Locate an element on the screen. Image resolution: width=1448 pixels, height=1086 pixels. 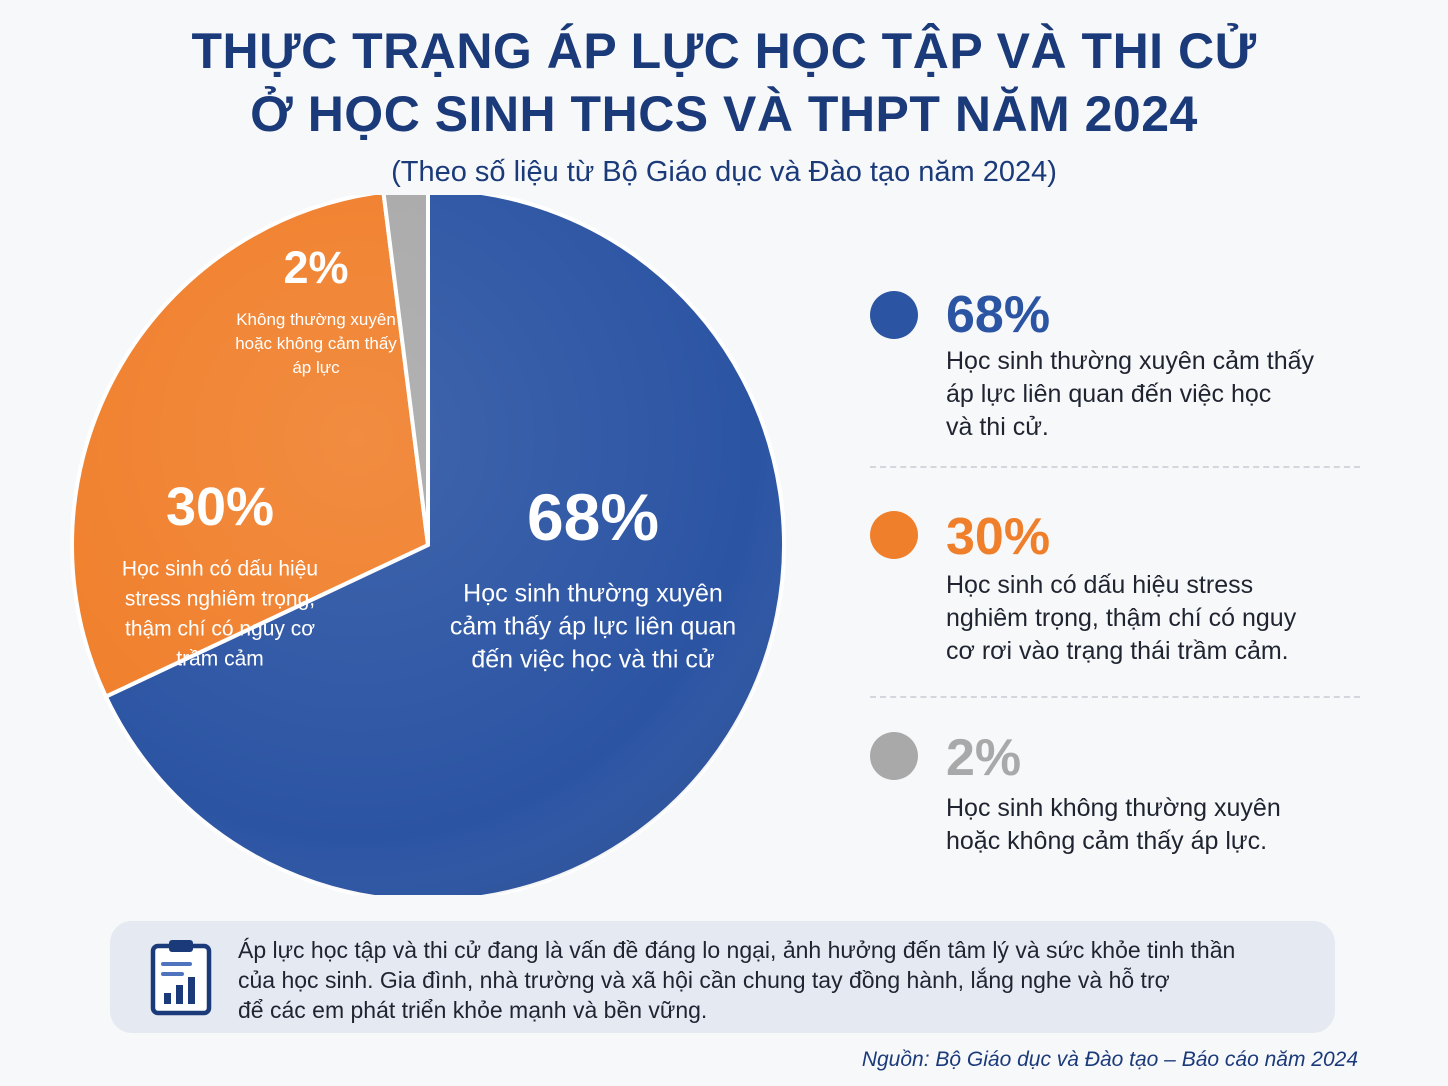
slice-description-label: áp lực is located at coordinates (316, 367).